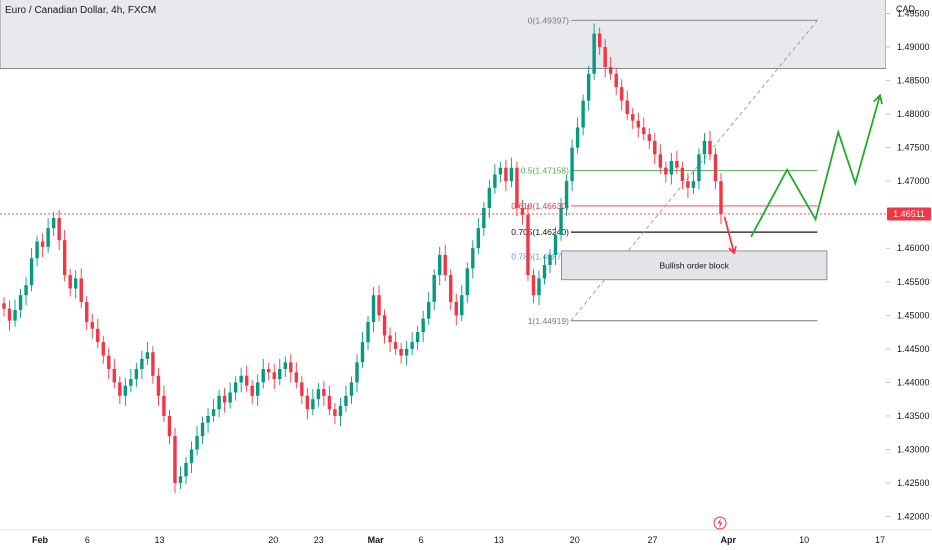 The height and width of the screenshot is (550, 932). I want to click on fib-label-1: 1(1.44919), so click(548, 321).